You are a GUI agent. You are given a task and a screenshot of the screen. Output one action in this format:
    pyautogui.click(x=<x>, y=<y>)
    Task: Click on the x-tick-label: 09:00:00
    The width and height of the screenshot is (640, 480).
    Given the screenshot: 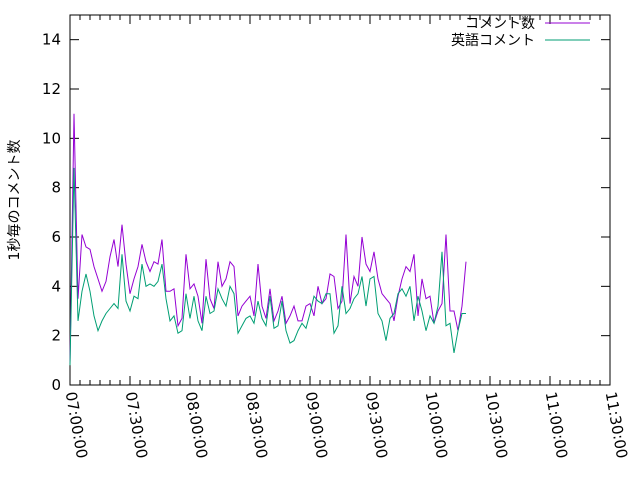 What is the action you would take?
    pyautogui.click(x=316, y=424)
    